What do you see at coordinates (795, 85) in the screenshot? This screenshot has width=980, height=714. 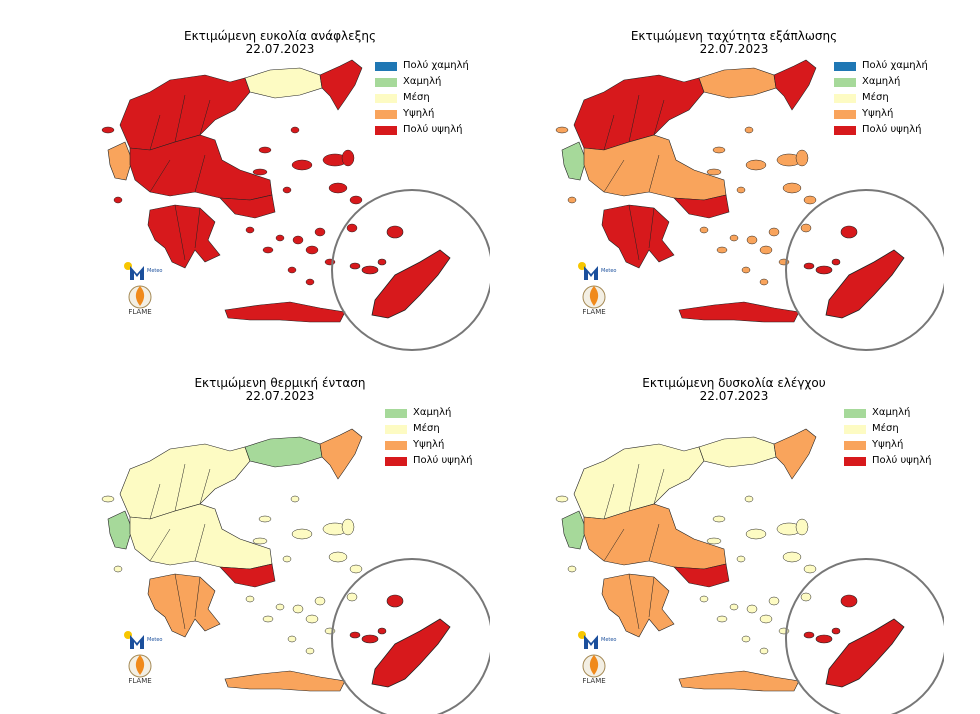 I see `region-thrace` at bounding box center [795, 85].